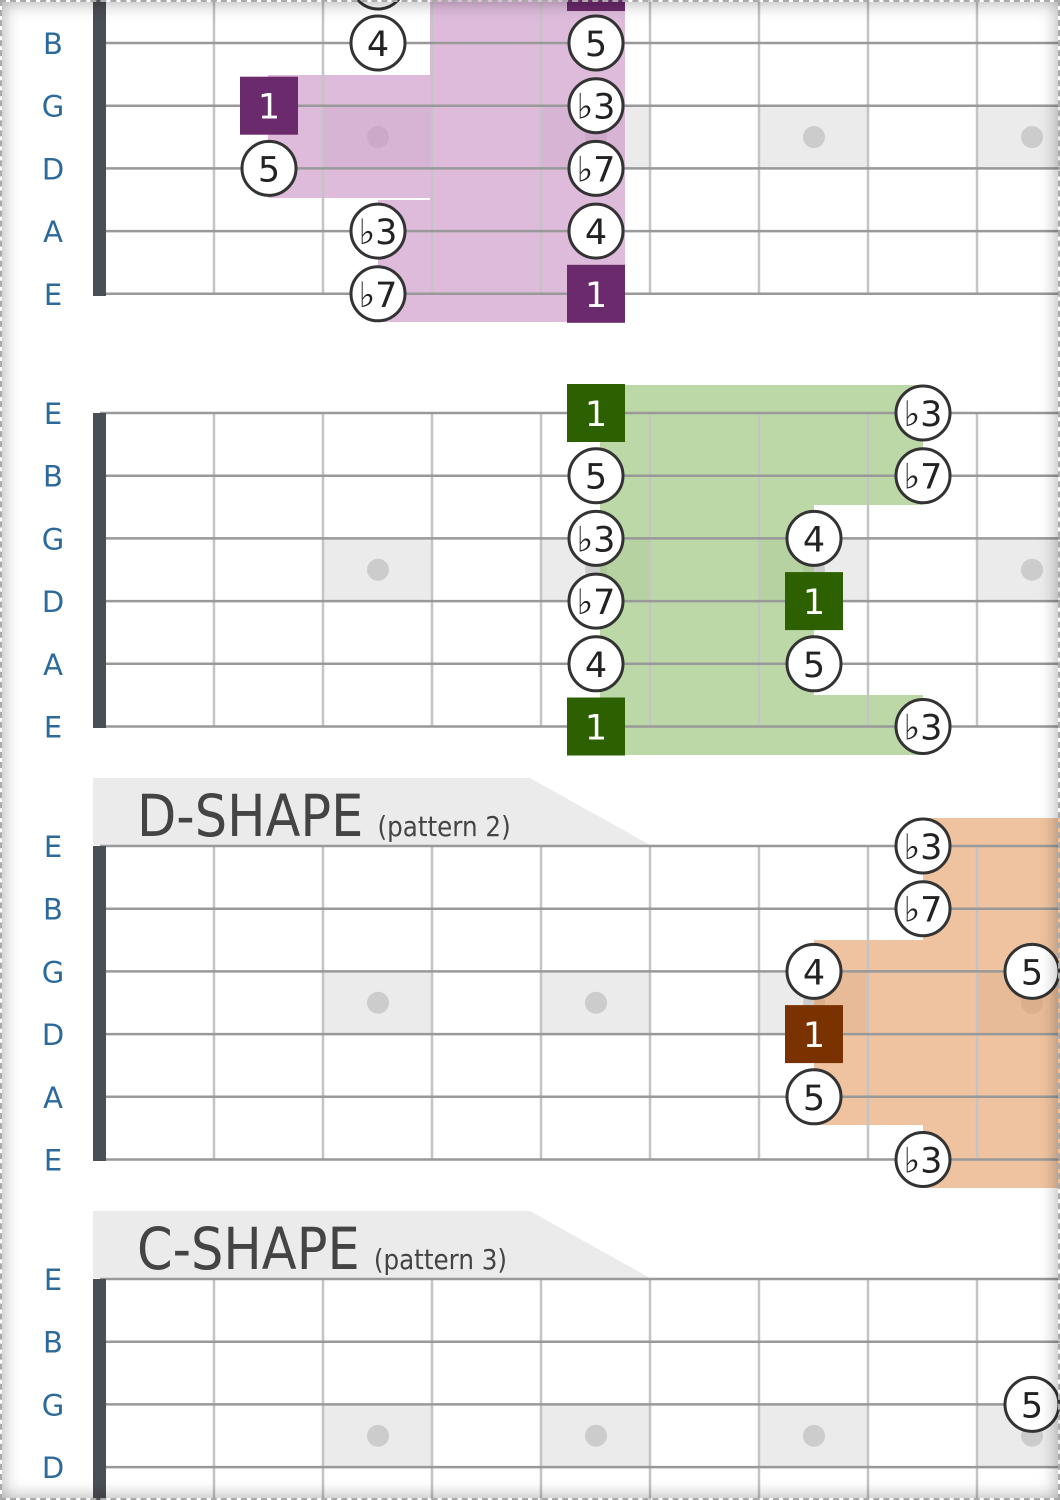 The width and height of the screenshot is (1060, 1500). What do you see at coordinates (378, 5) in the screenshot?
I see `note-partial` at bounding box center [378, 5].